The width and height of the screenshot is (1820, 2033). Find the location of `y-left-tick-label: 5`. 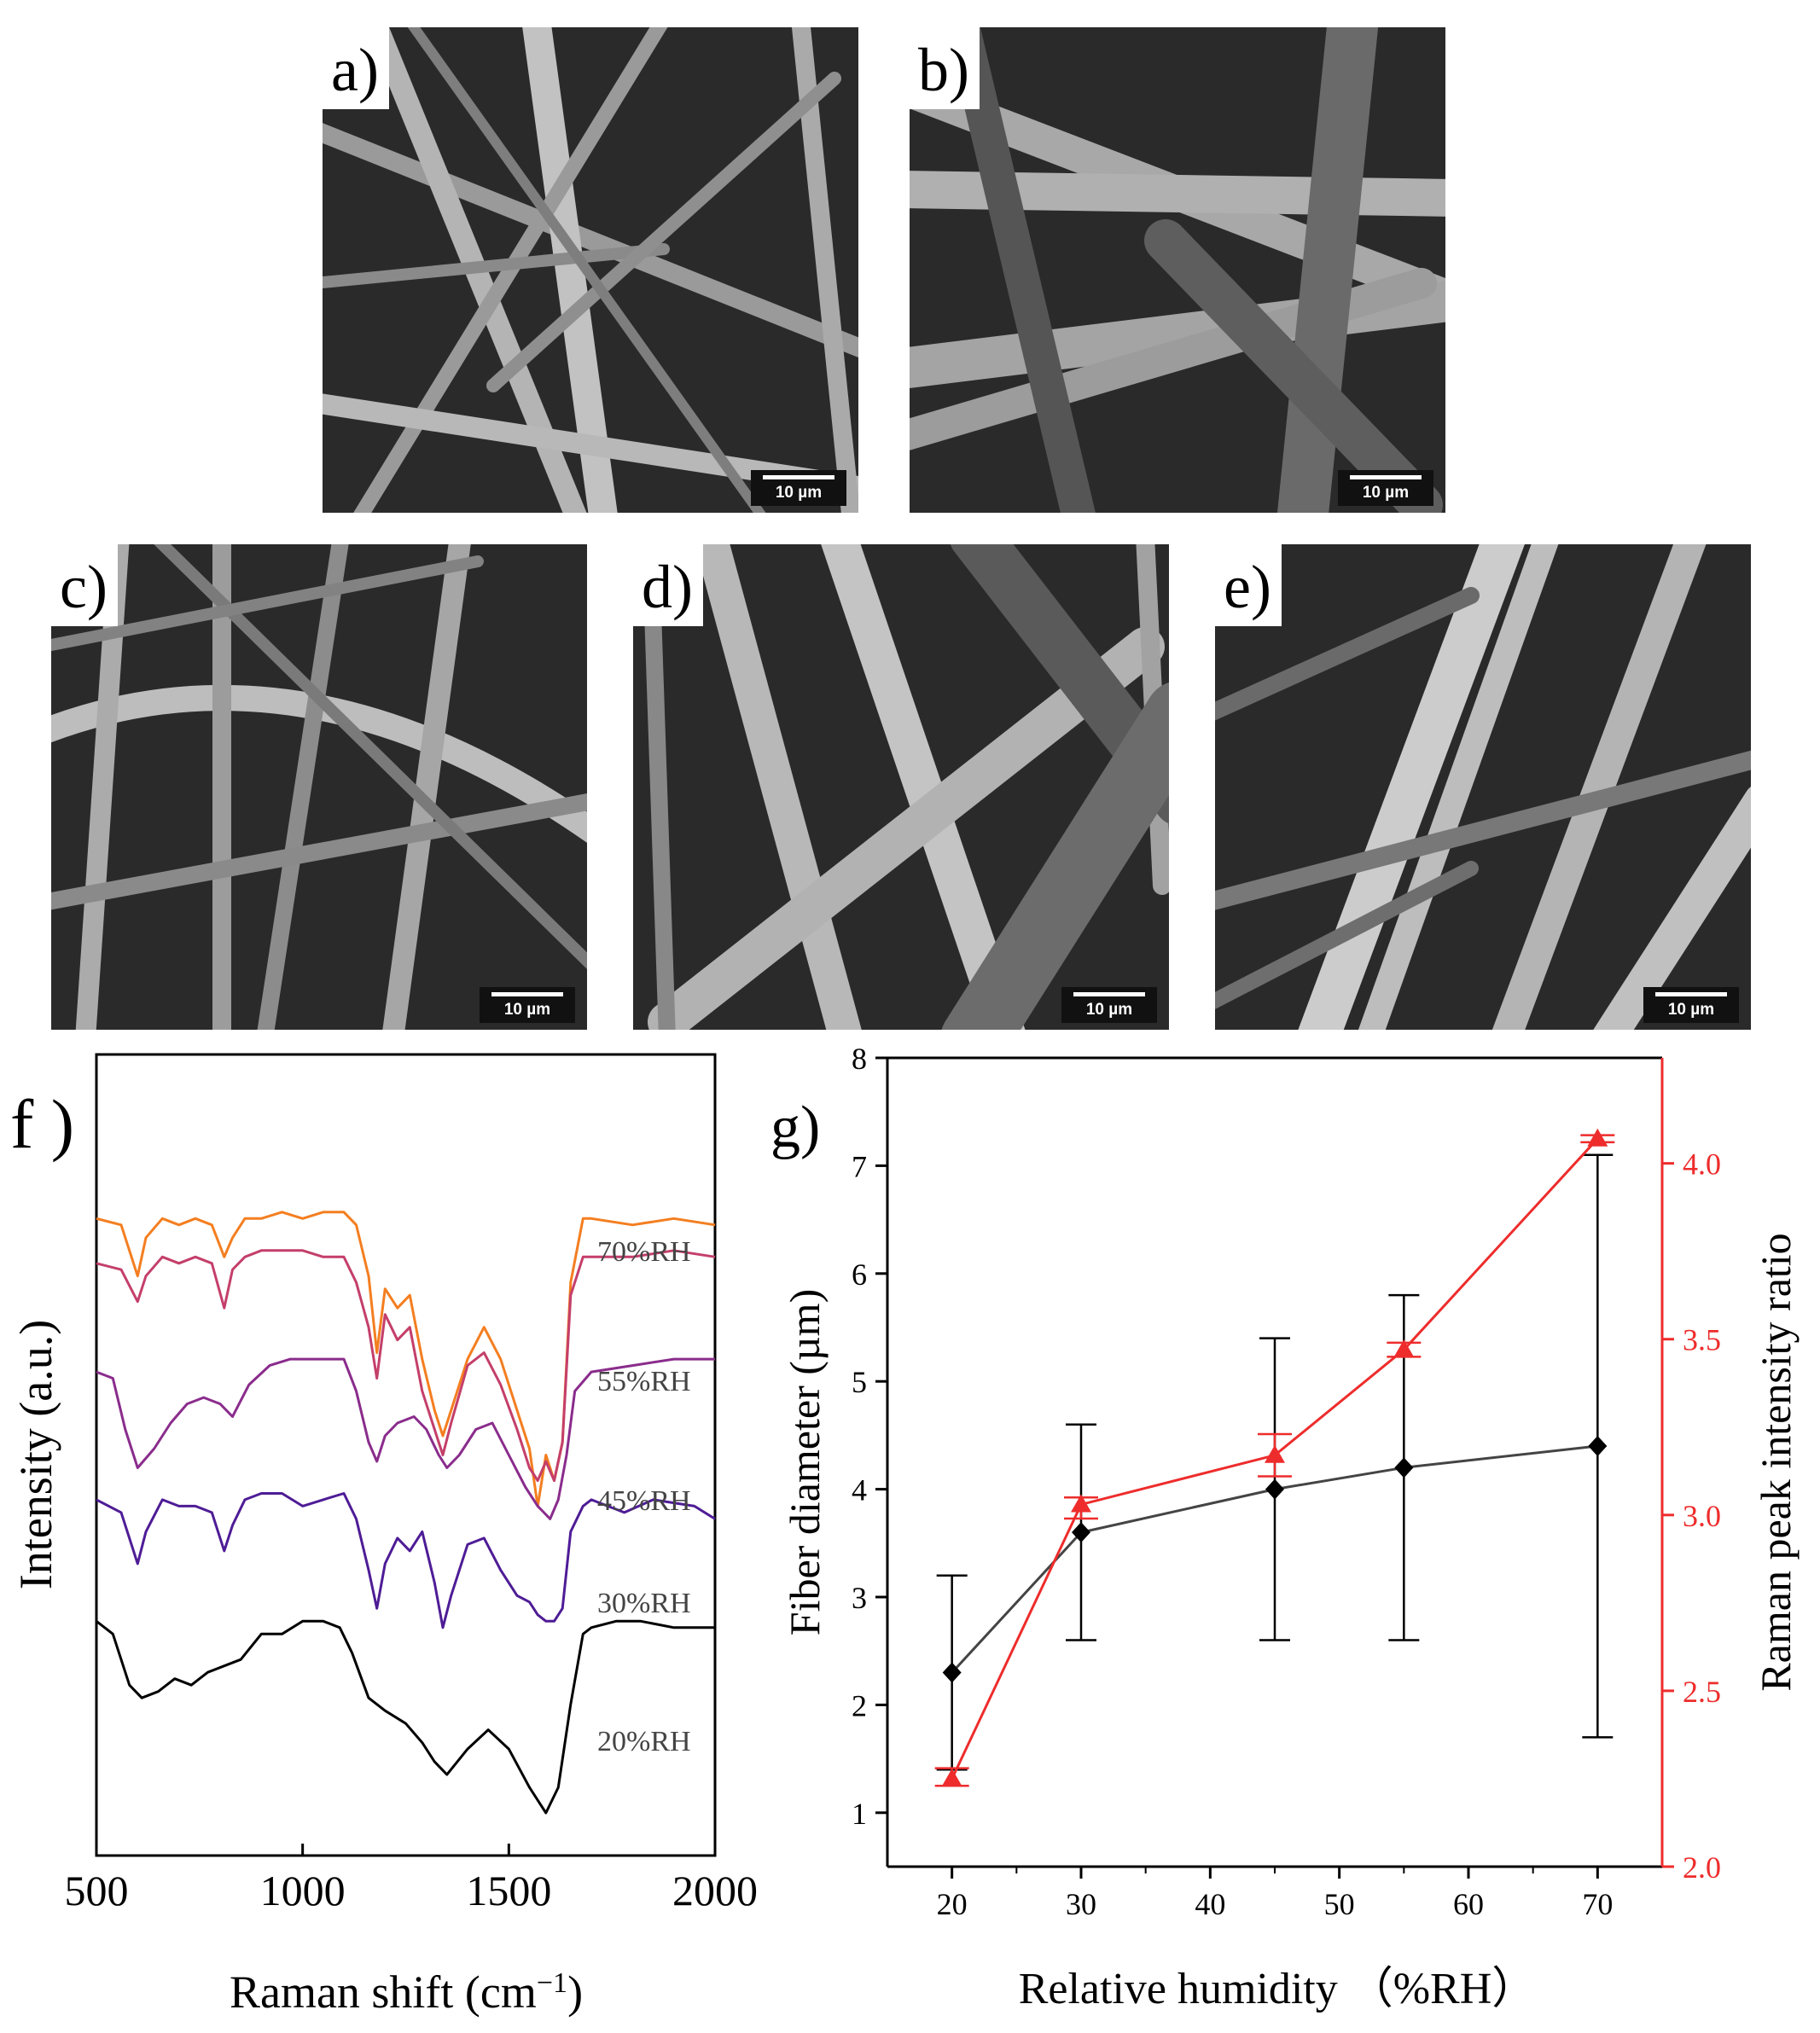

y-left-tick-label: 5 is located at coordinates (859, 1382).